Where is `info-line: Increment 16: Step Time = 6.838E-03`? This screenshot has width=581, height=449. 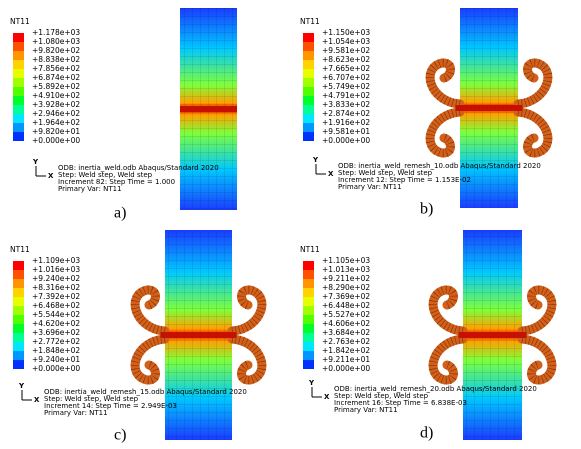 info-line: Increment 16: Step Time = 6.838E-03 is located at coordinates (400, 403).